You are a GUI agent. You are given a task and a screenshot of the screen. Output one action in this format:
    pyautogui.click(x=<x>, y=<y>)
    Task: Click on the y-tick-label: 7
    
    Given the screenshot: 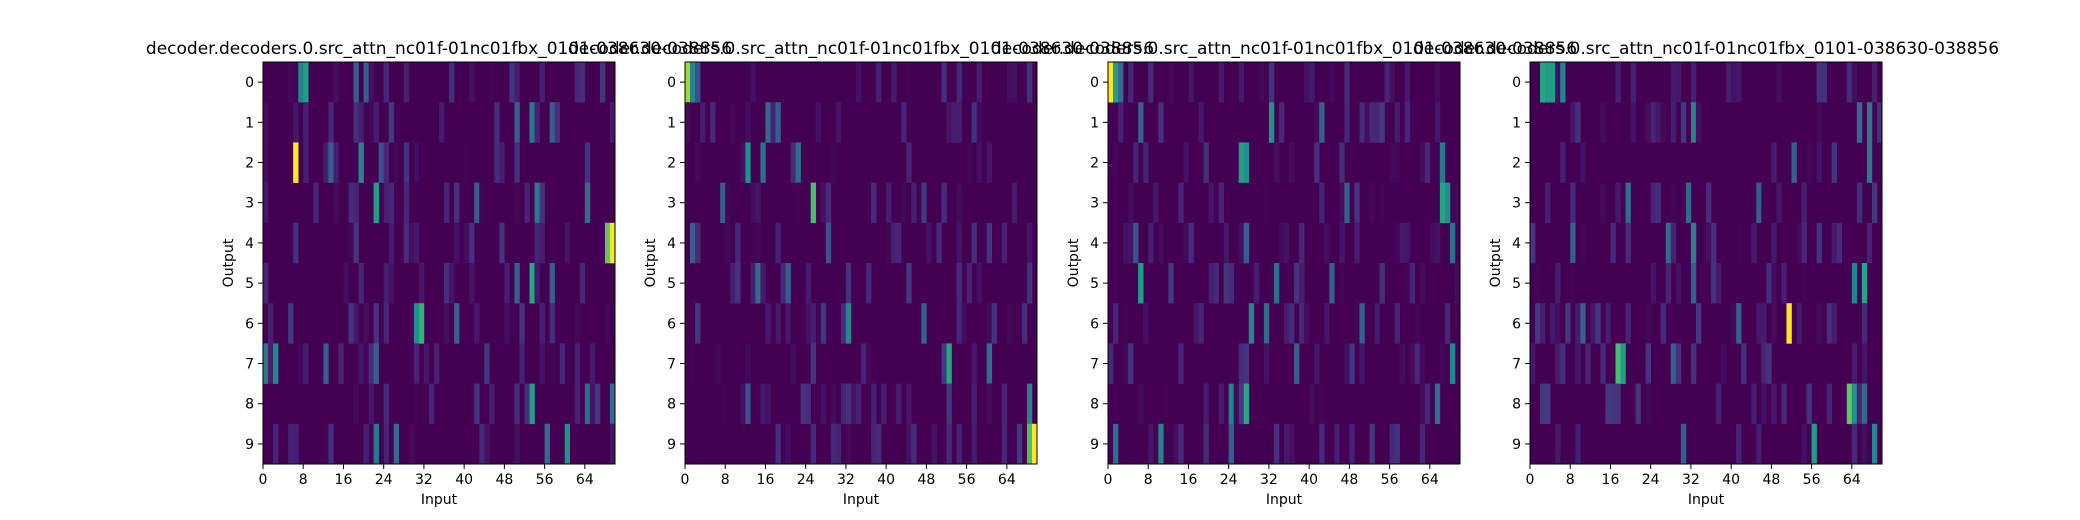 What is the action you would take?
    pyautogui.click(x=1094, y=365)
    